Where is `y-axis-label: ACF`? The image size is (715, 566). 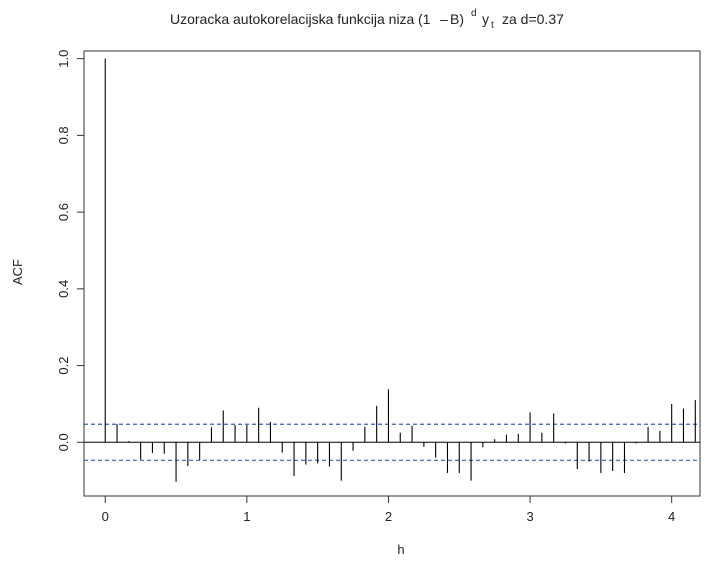 y-axis-label: ACF is located at coordinates (17, 272).